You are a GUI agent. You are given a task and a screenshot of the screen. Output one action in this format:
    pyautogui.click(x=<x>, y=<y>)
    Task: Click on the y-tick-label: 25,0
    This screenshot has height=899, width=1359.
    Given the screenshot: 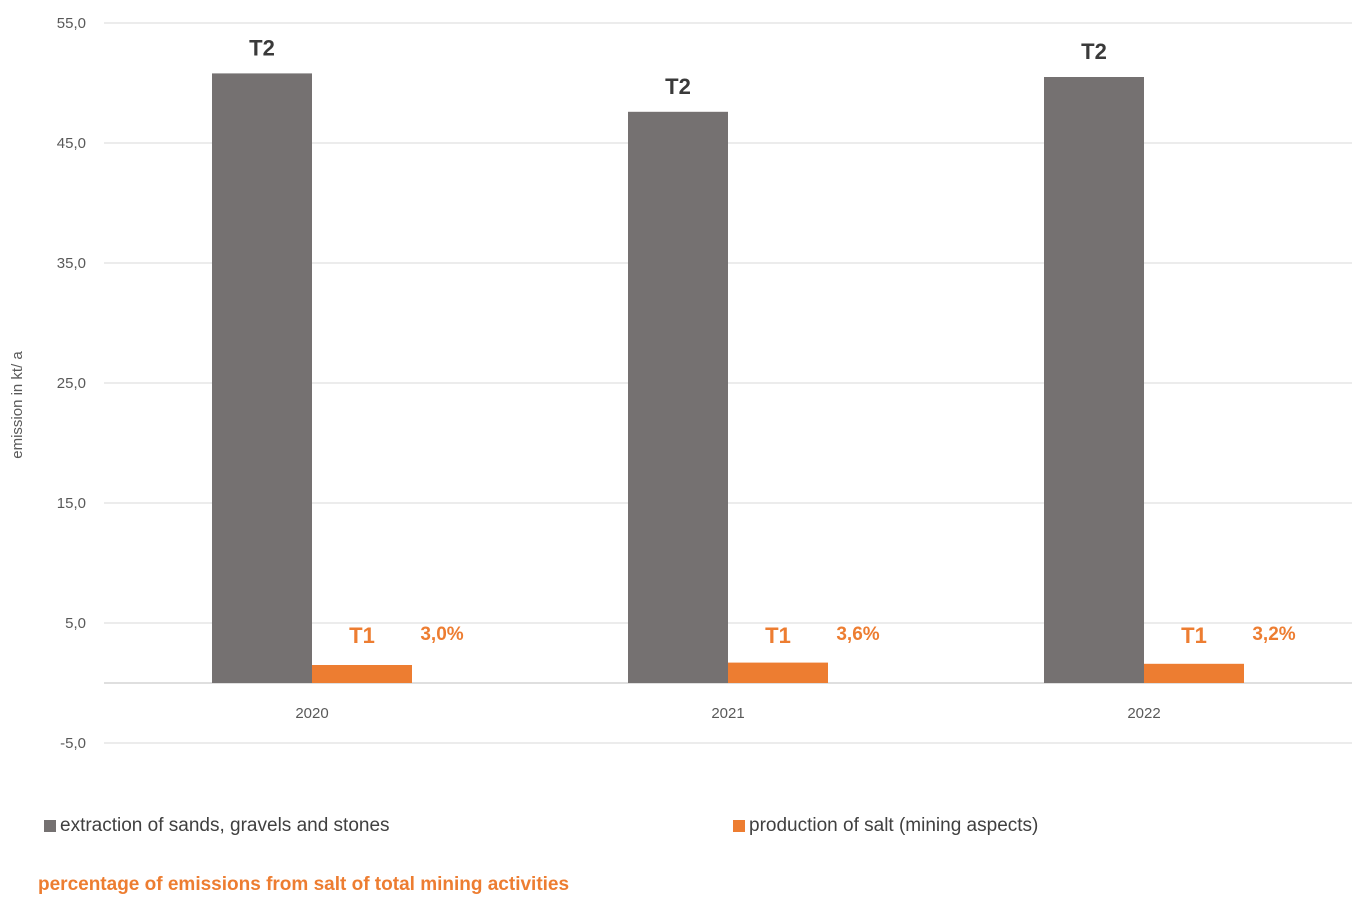 What is the action you would take?
    pyautogui.click(x=71, y=383)
    